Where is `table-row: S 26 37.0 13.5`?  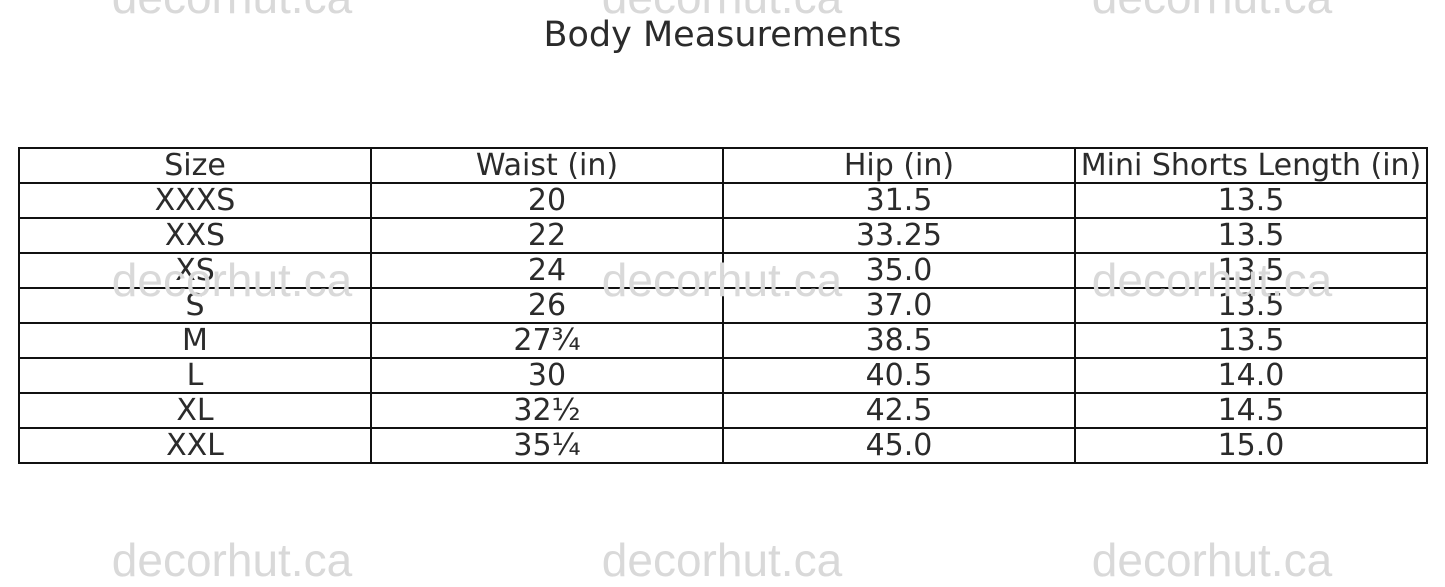
table-row: S 26 37.0 13.5 is located at coordinates (723, 305).